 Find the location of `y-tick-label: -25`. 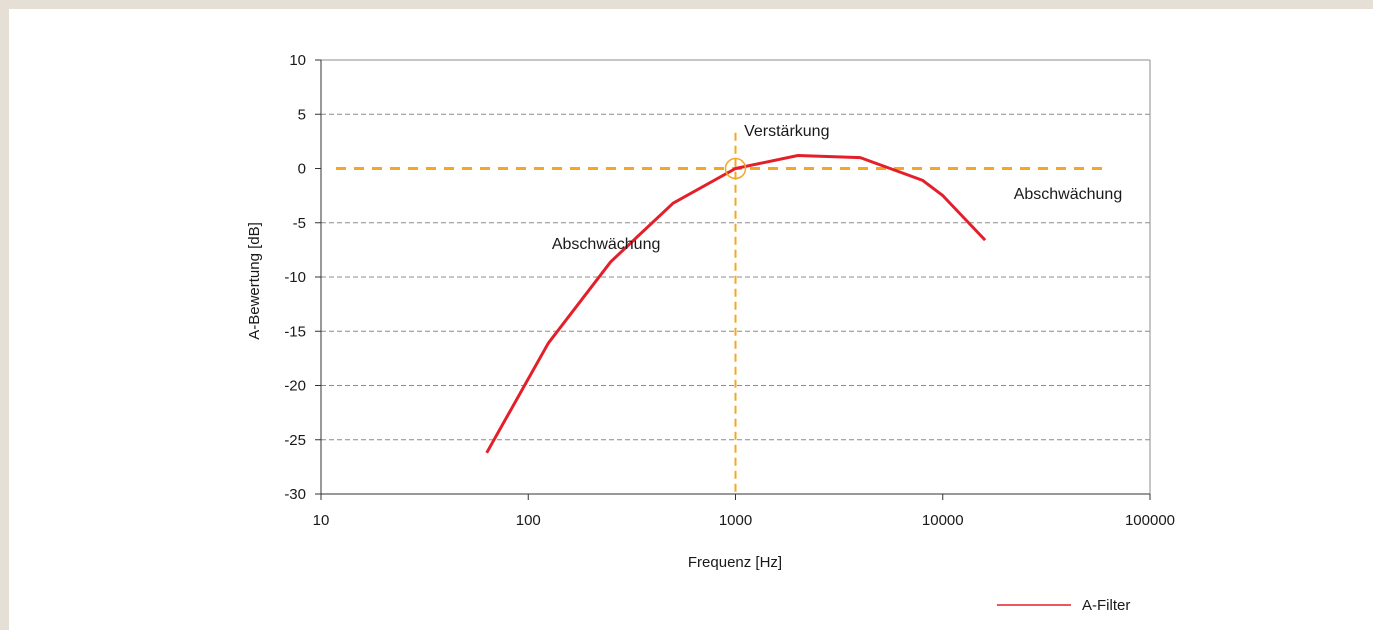

y-tick-label: -25 is located at coordinates (295, 440).